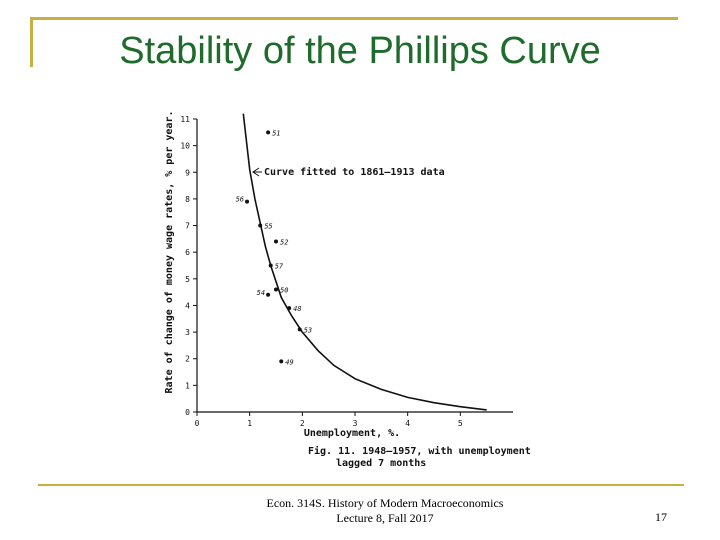  What do you see at coordinates (249, 423) in the screenshot?
I see `x-tick-label: 1` at bounding box center [249, 423].